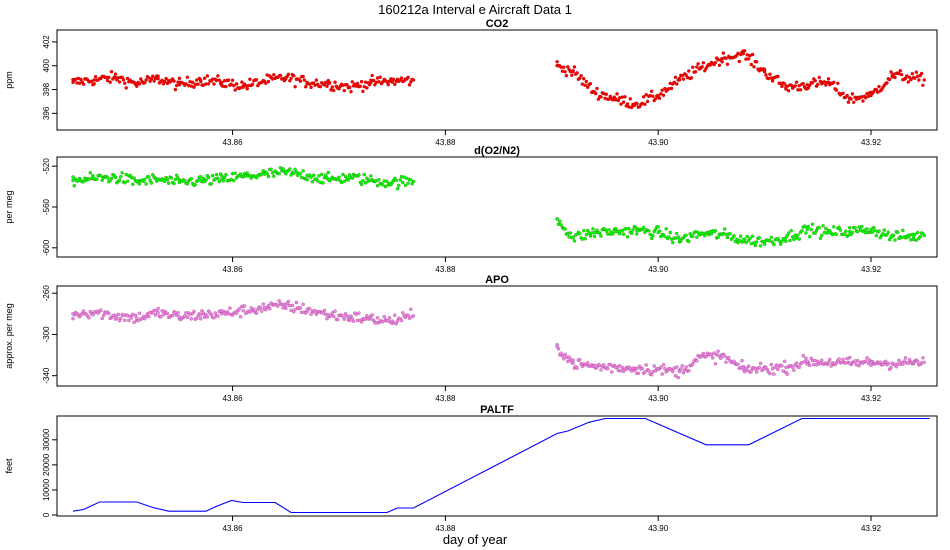  What do you see at coordinates (46, 334) in the screenshot?
I see `y-tick-label: -300` at bounding box center [46, 334].